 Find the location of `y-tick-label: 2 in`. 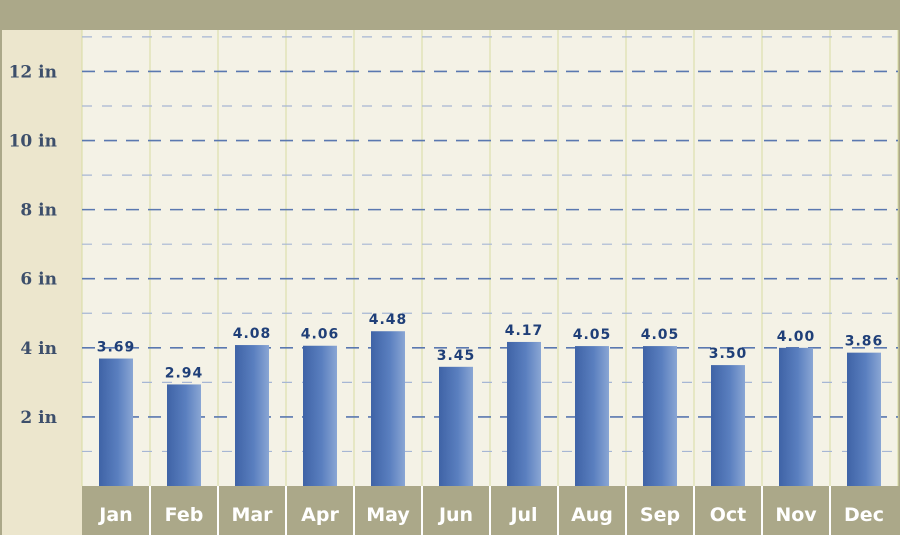

y-tick-label: 2 in is located at coordinates (38, 418).